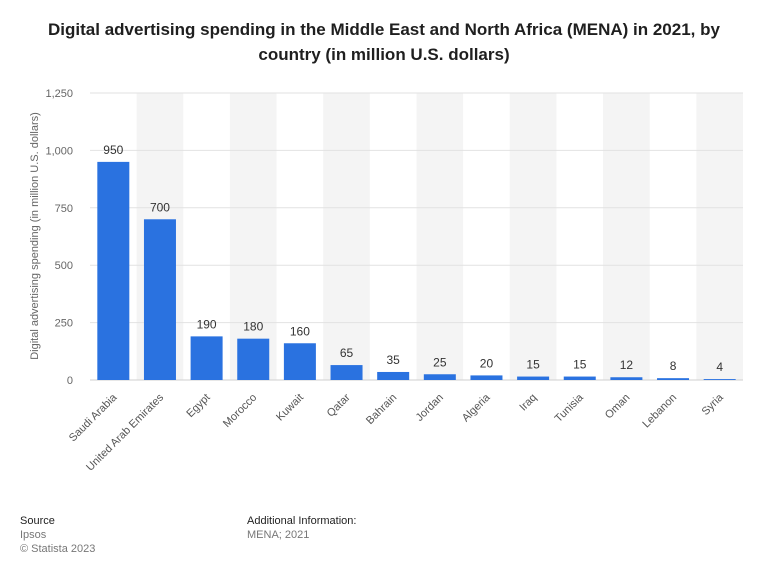 This screenshot has height=580, width=768. Describe the element at coordinates (528, 403) in the screenshot. I see `x-tick-label: Iraq` at that location.